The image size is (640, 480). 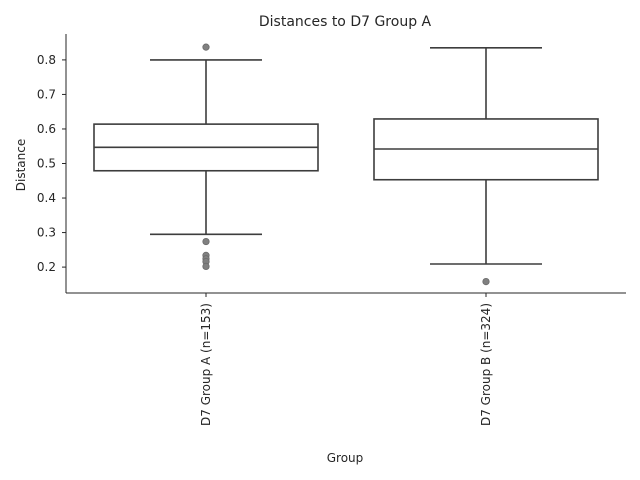 What do you see at coordinates (345, 22) in the screenshot?
I see `chart-title: Distances to D7 Group A` at bounding box center [345, 22].